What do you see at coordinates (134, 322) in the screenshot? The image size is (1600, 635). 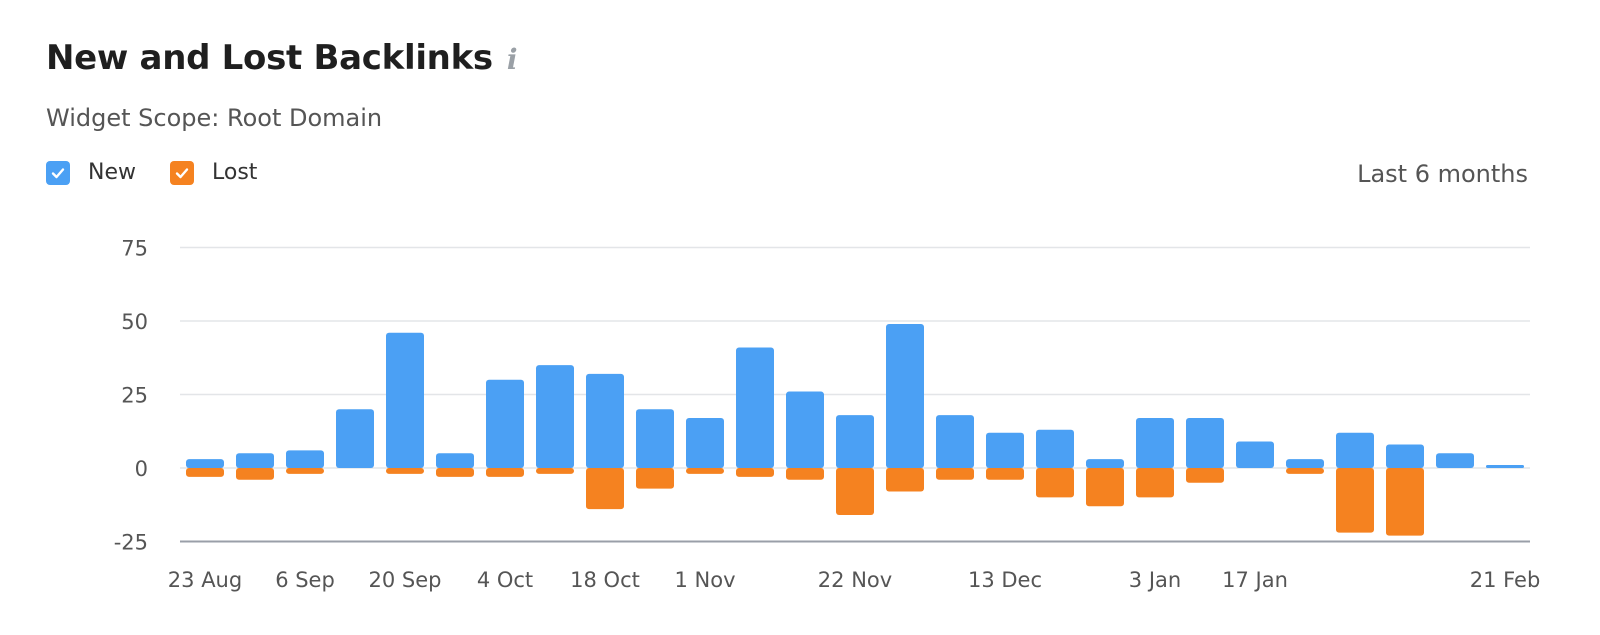 I see `y-tick-label: 50` at bounding box center [134, 322].